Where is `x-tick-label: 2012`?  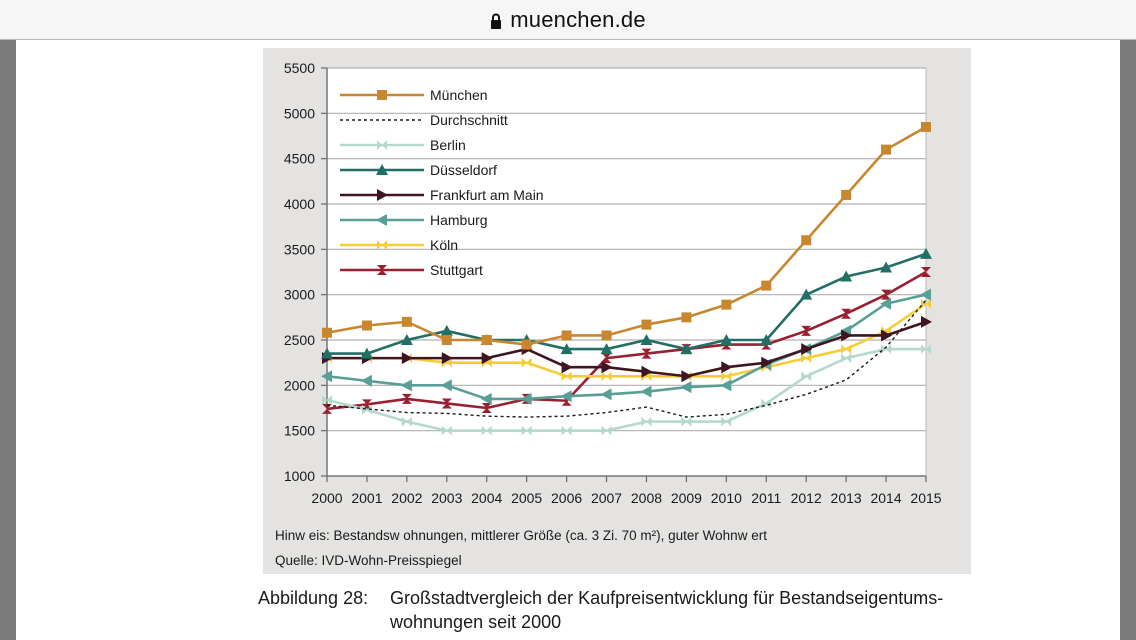
x-tick-label: 2012 is located at coordinates (806, 498).